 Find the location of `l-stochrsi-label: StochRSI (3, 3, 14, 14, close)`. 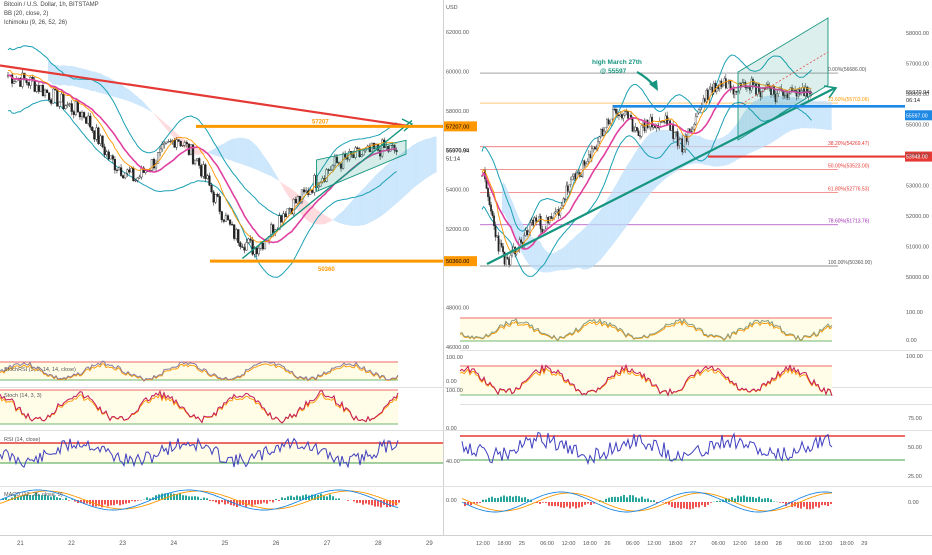

l-stochrsi-label: StochRSI (3, 3, 14, 14, close) is located at coordinates (40, 370).